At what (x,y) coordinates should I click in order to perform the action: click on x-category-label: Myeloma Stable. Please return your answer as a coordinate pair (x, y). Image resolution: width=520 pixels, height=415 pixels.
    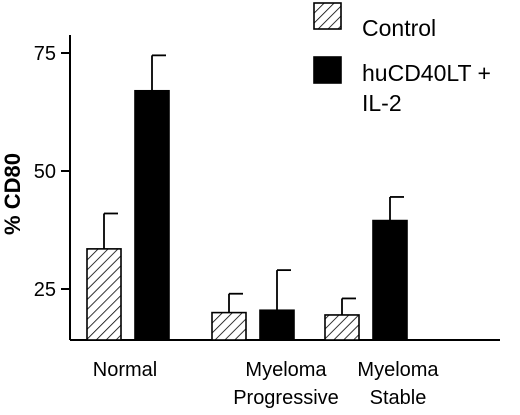
    Looking at the image, I should click on (398, 384).